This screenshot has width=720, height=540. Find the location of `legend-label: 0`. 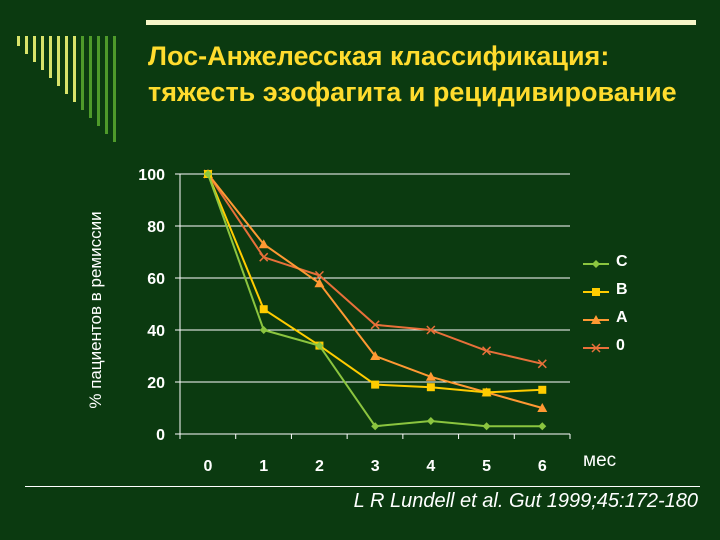

legend-label: 0 is located at coordinates (620, 345).